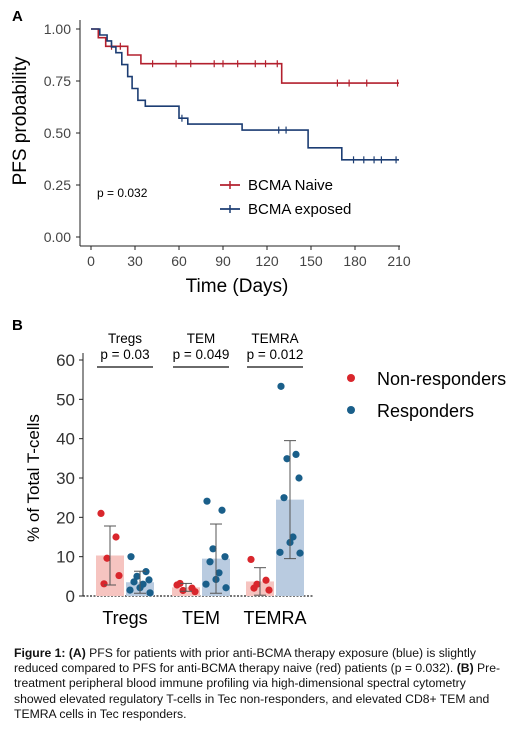 This screenshot has width=520, height=745. I want to click on comparison-p-value: p = 0.049, so click(201, 354).